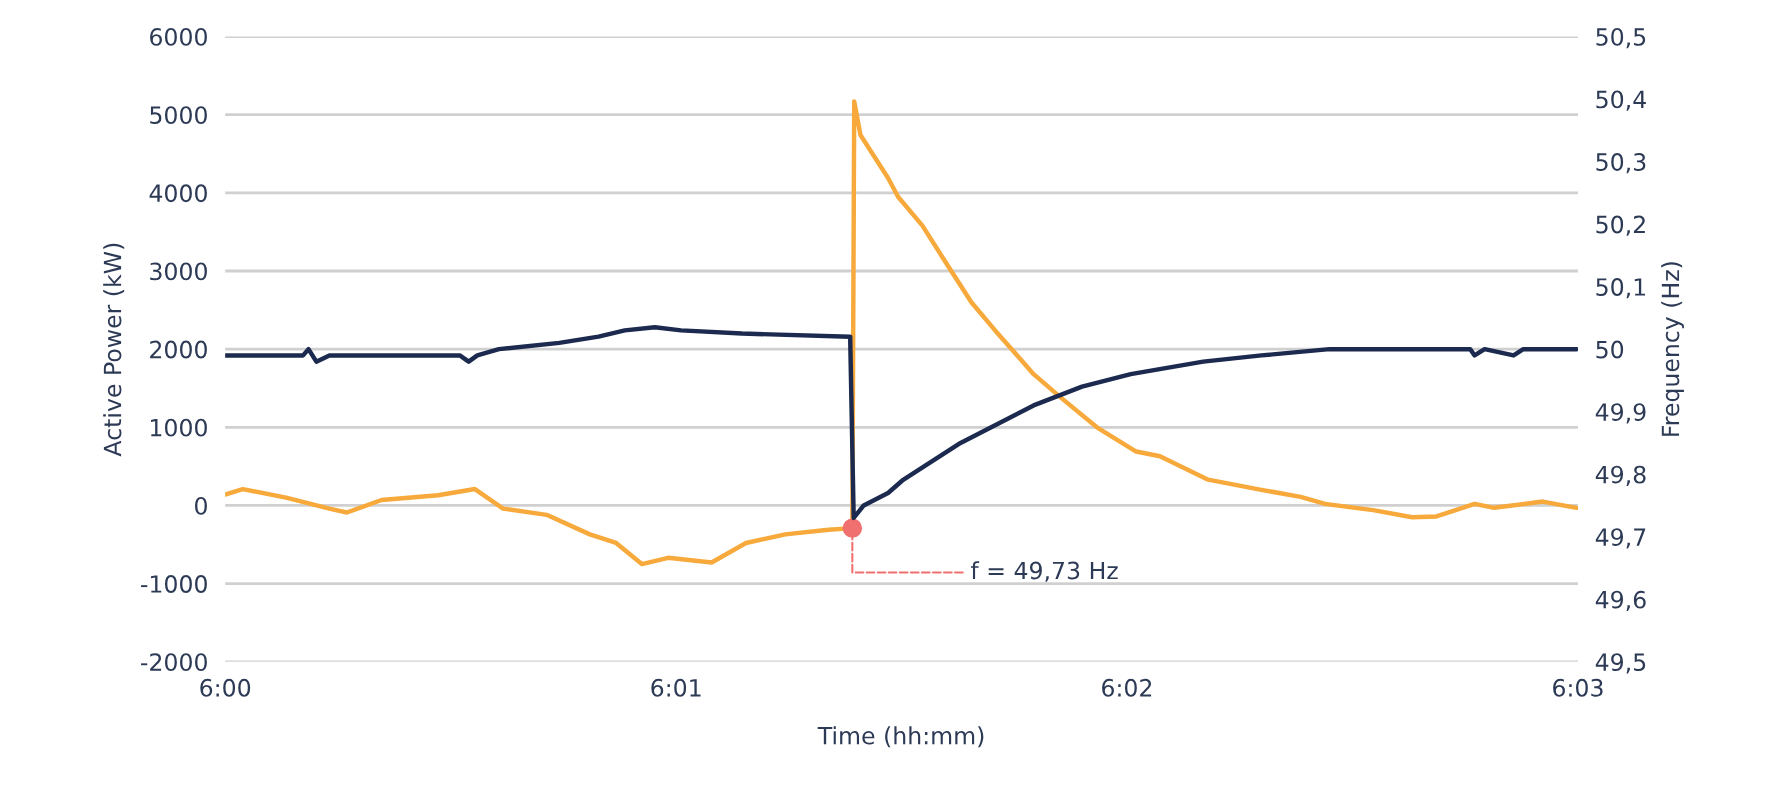  What do you see at coordinates (1621, 38) in the screenshot?
I see `y2-tick-label: 50,5` at bounding box center [1621, 38].